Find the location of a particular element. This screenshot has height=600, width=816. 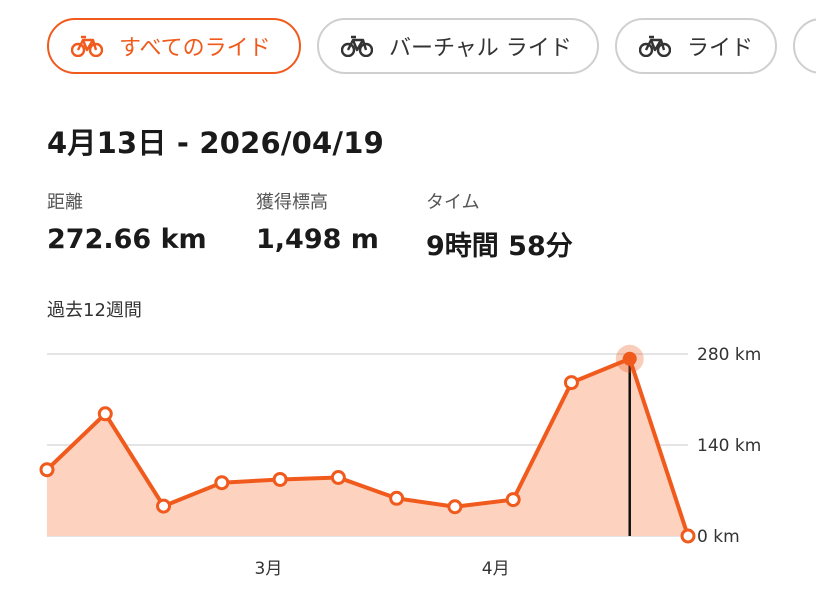

filter-virtual-rides-label: バーチャル ライド is located at coordinates (480, 48).